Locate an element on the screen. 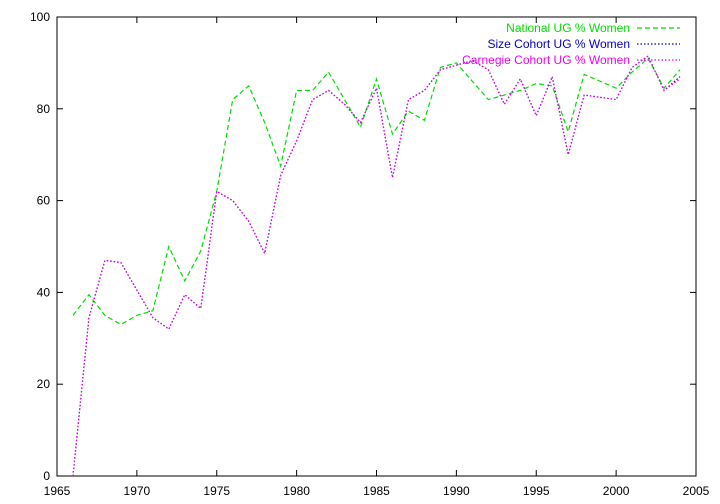 This screenshot has width=720, height=504. legend-label: Carnegie Cohort UG % Women is located at coordinates (546, 60).